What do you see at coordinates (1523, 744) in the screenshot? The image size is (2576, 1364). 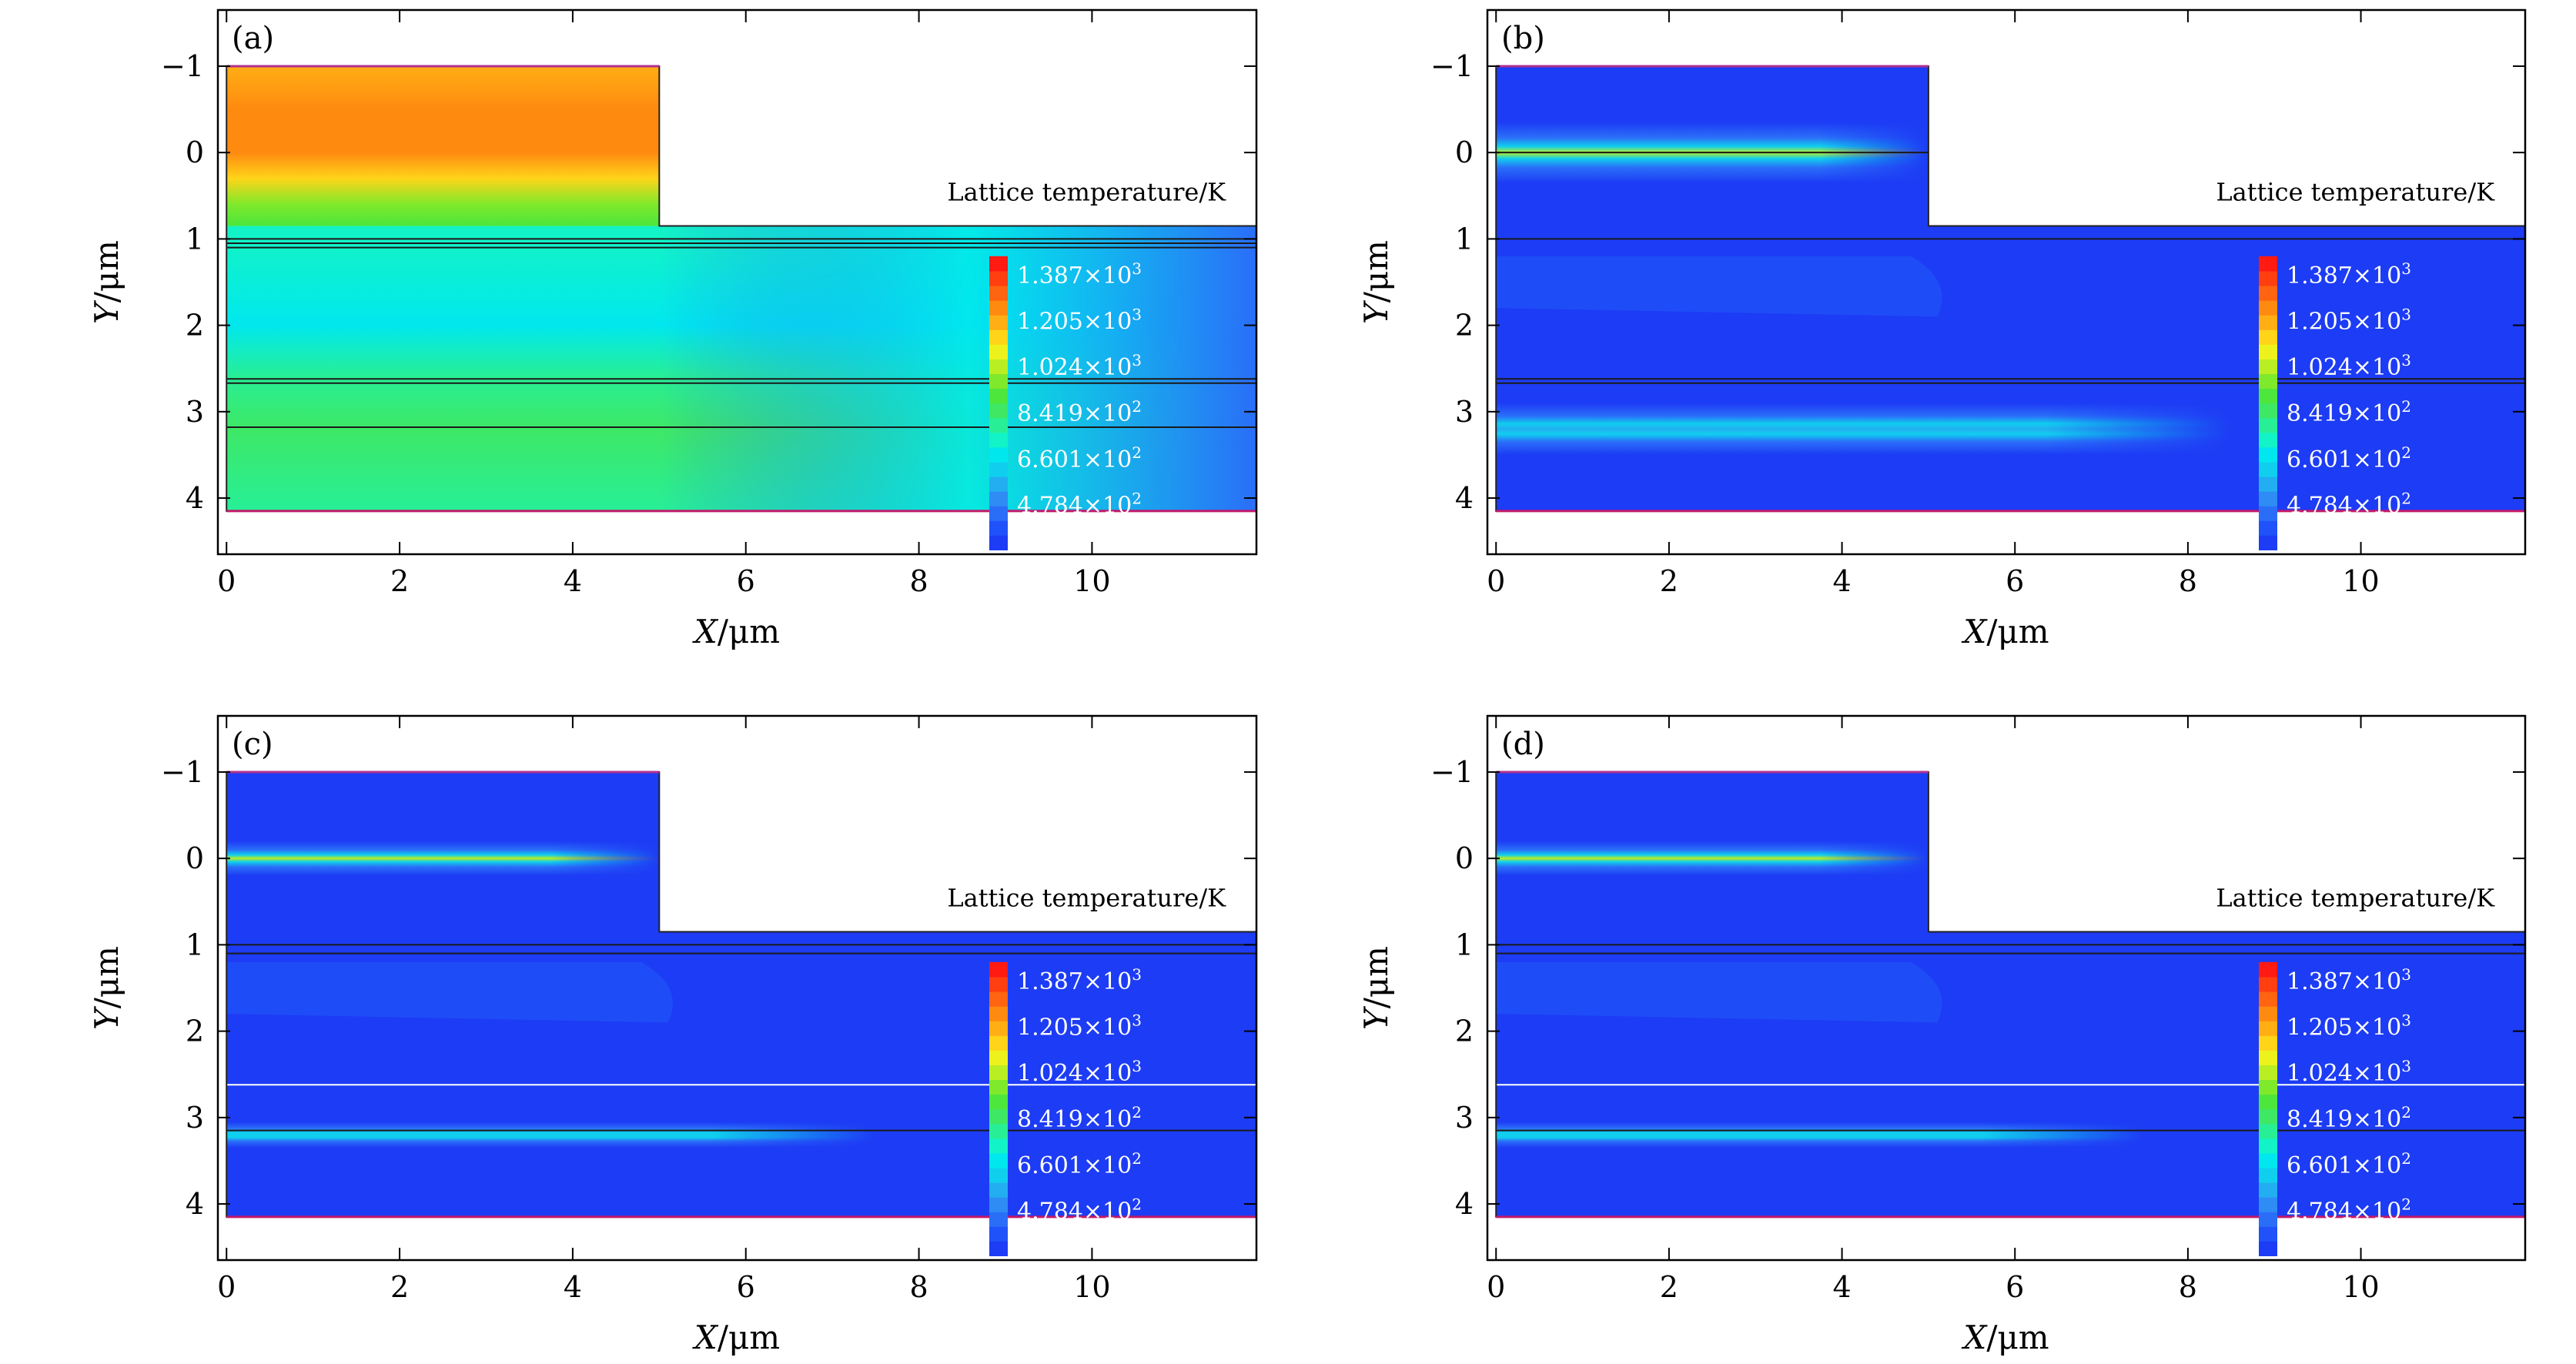 I see `panel-label: (d)` at bounding box center [1523, 744].